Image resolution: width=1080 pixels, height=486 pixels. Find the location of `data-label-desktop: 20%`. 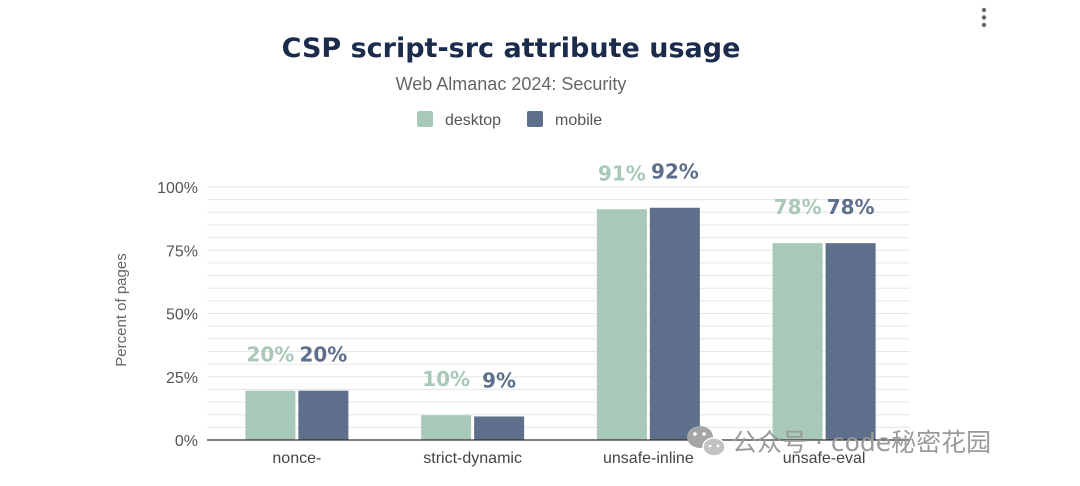

data-label-desktop: 20% is located at coordinates (270, 355).